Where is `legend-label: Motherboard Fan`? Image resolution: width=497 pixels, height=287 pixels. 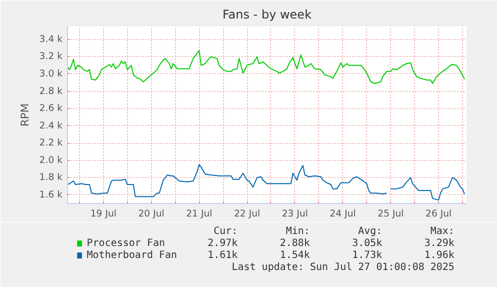
legend-label: Motherboard Fan is located at coordinates (132, 255).